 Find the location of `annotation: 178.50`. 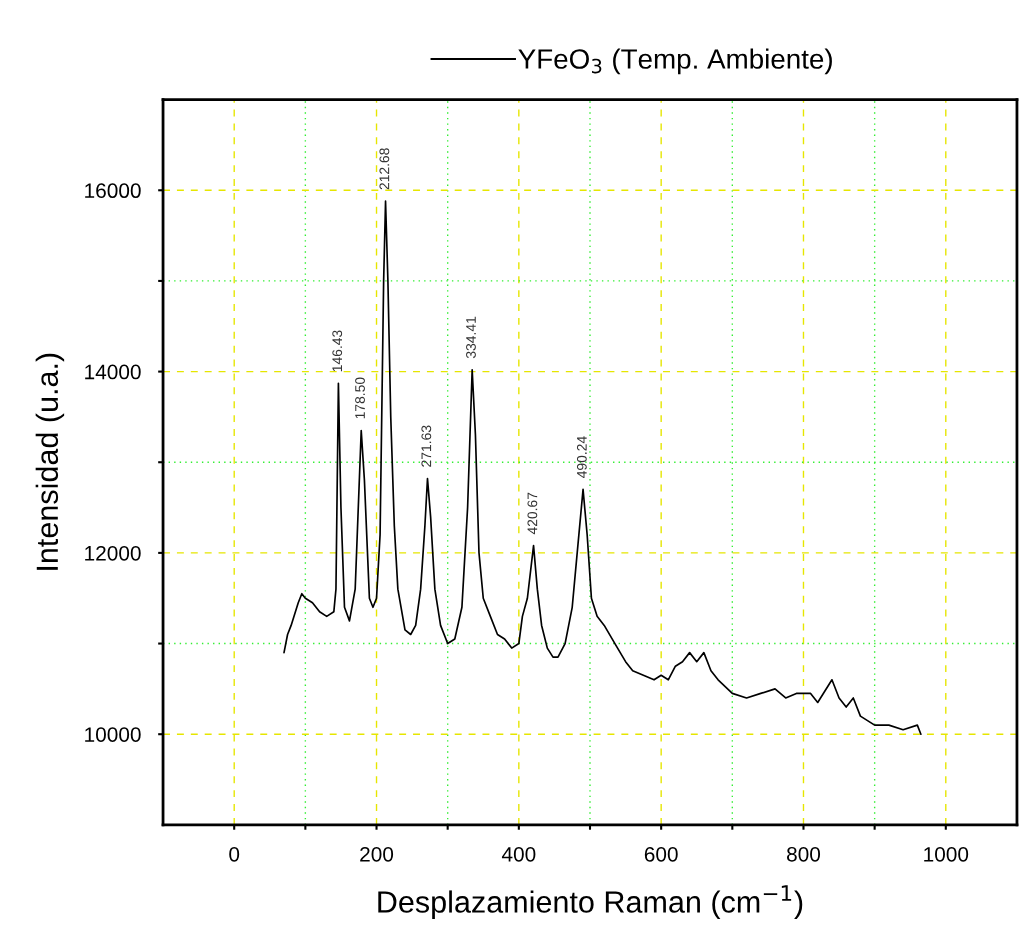

annotation: 178.50 is located at coordinates (360, 398).